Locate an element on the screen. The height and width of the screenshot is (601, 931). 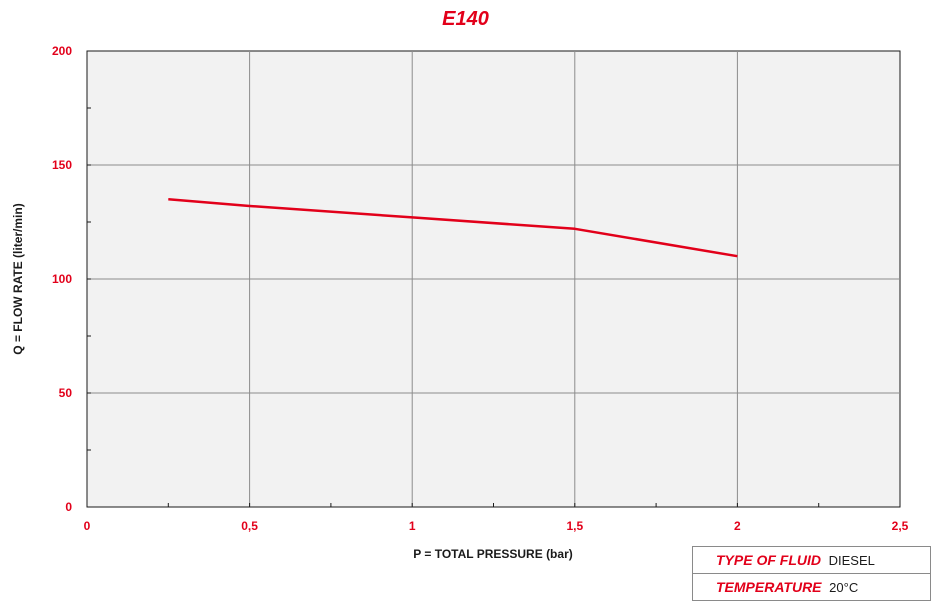
flow-curve-line is located at coordinates (453, 227).